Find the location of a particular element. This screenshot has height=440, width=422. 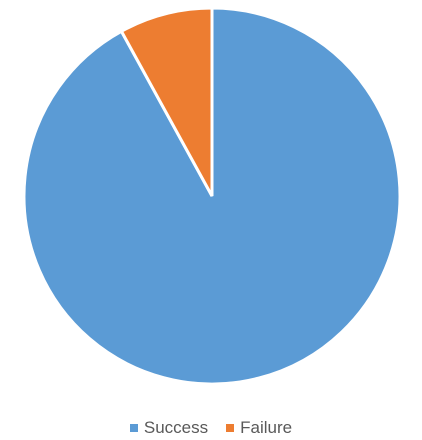

legend-item-success: Success is located at coordinates (169, 428).